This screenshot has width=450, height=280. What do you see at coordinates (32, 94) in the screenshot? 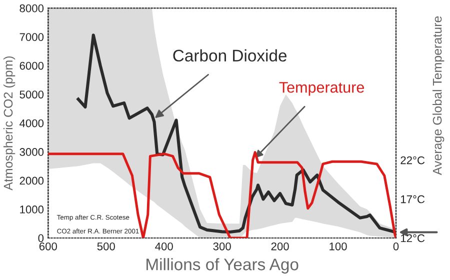
I see `y-tick-label: 5000` at bounding box center [32, 94].